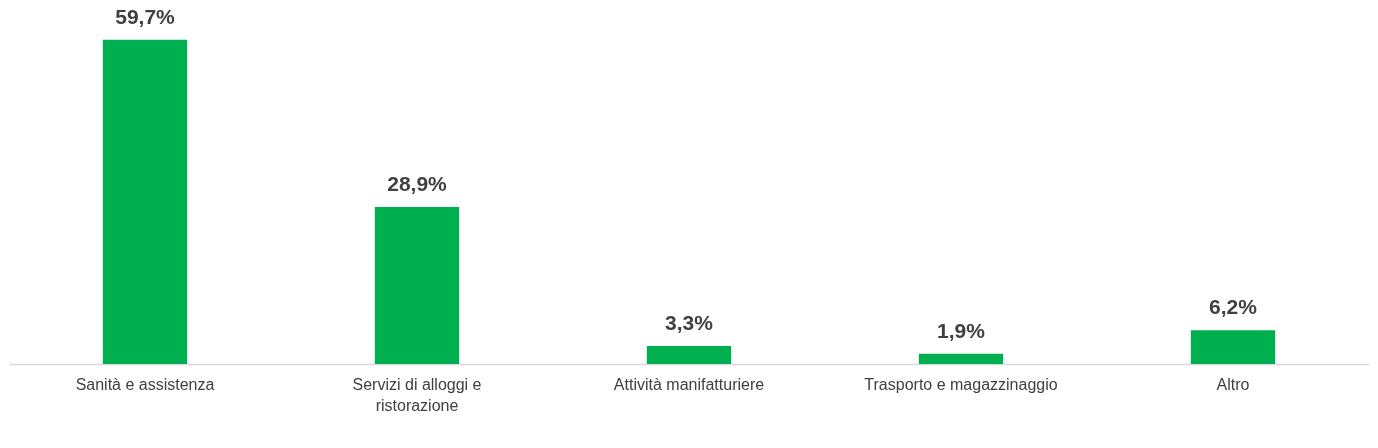 This screenshot has width=1378, height=448. What do you see at coordinates (961, 384) in the screenshot?
I see `x-tick-label: Trasporto e magazzinaggio` at bounding box center [961, 384].